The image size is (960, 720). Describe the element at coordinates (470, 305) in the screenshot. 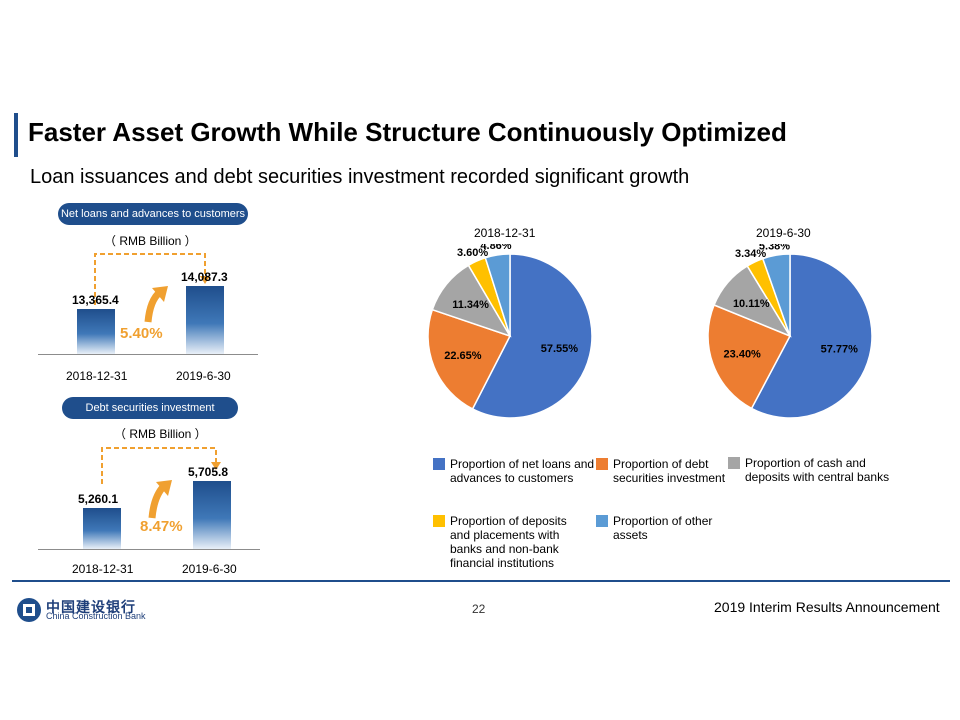

I see `pie-2018-label-cash: 11.34%` at that location.